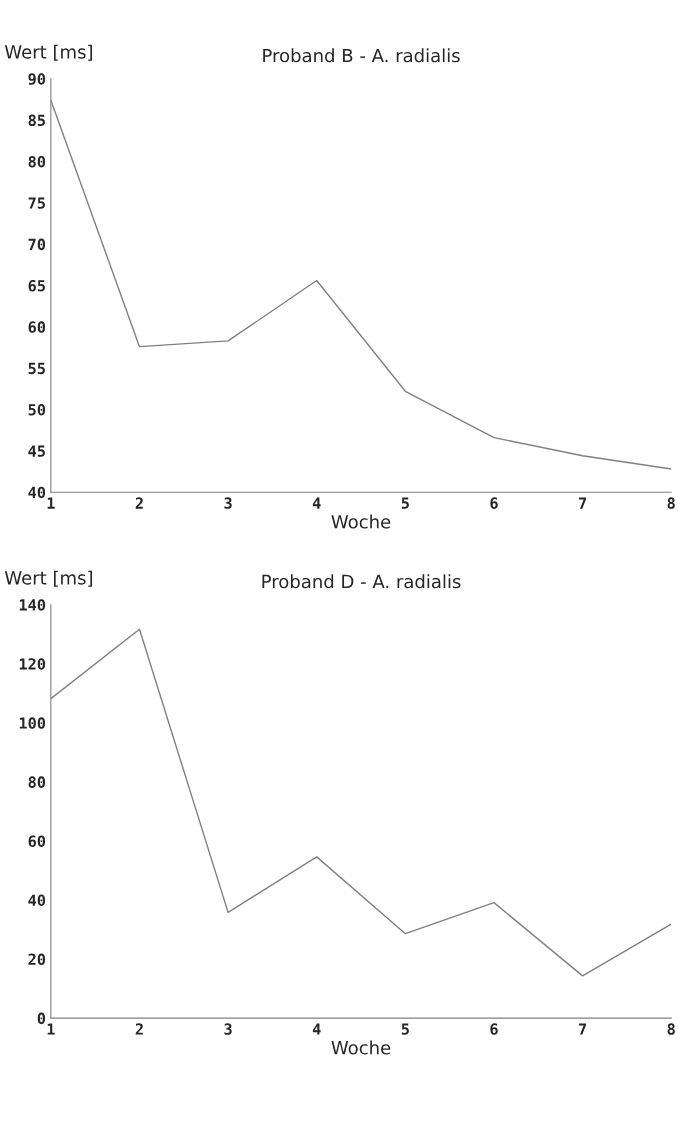 The width and height of the screenshot is (678, 1125). Describe the element at coordinates (36, 285) in the screenshot. I see `y-tick-label: 65` at that location.